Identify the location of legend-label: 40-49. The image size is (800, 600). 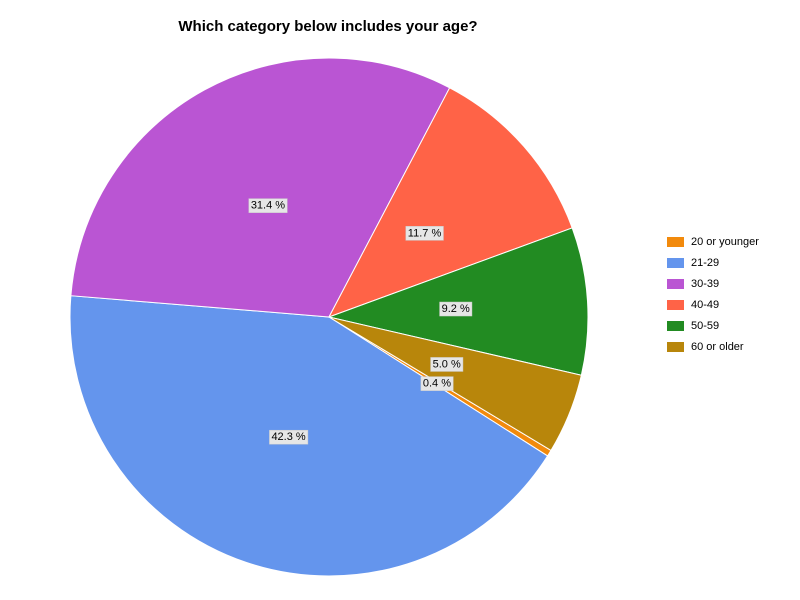
(705, 305).